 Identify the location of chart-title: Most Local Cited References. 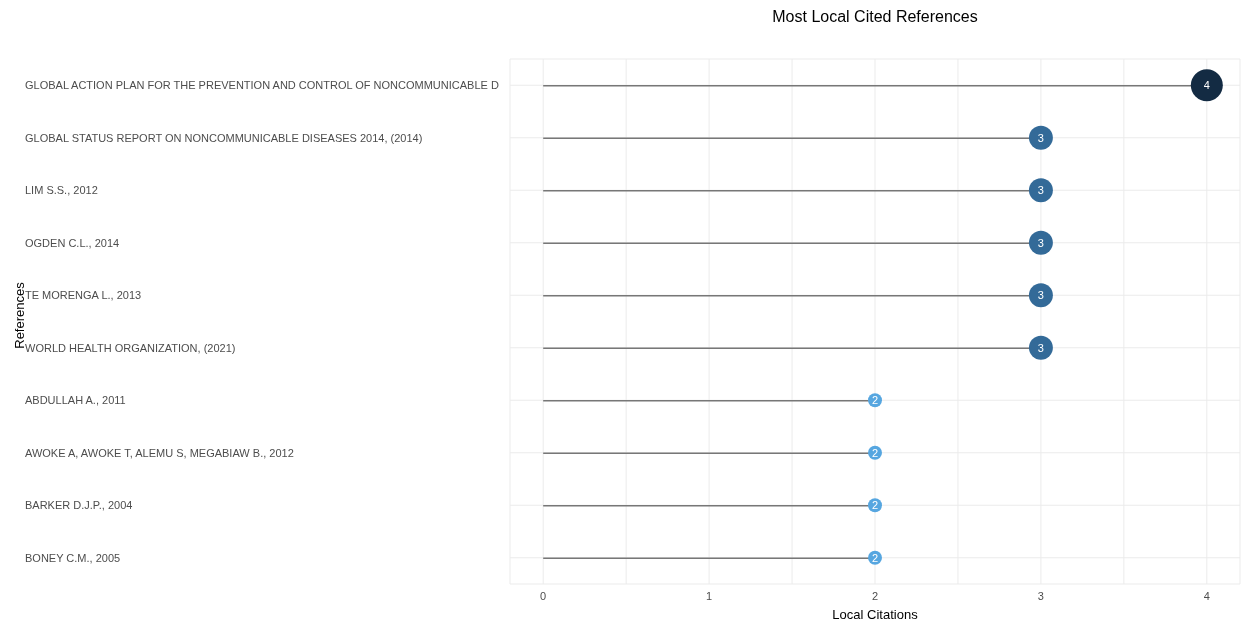
(875, 17).